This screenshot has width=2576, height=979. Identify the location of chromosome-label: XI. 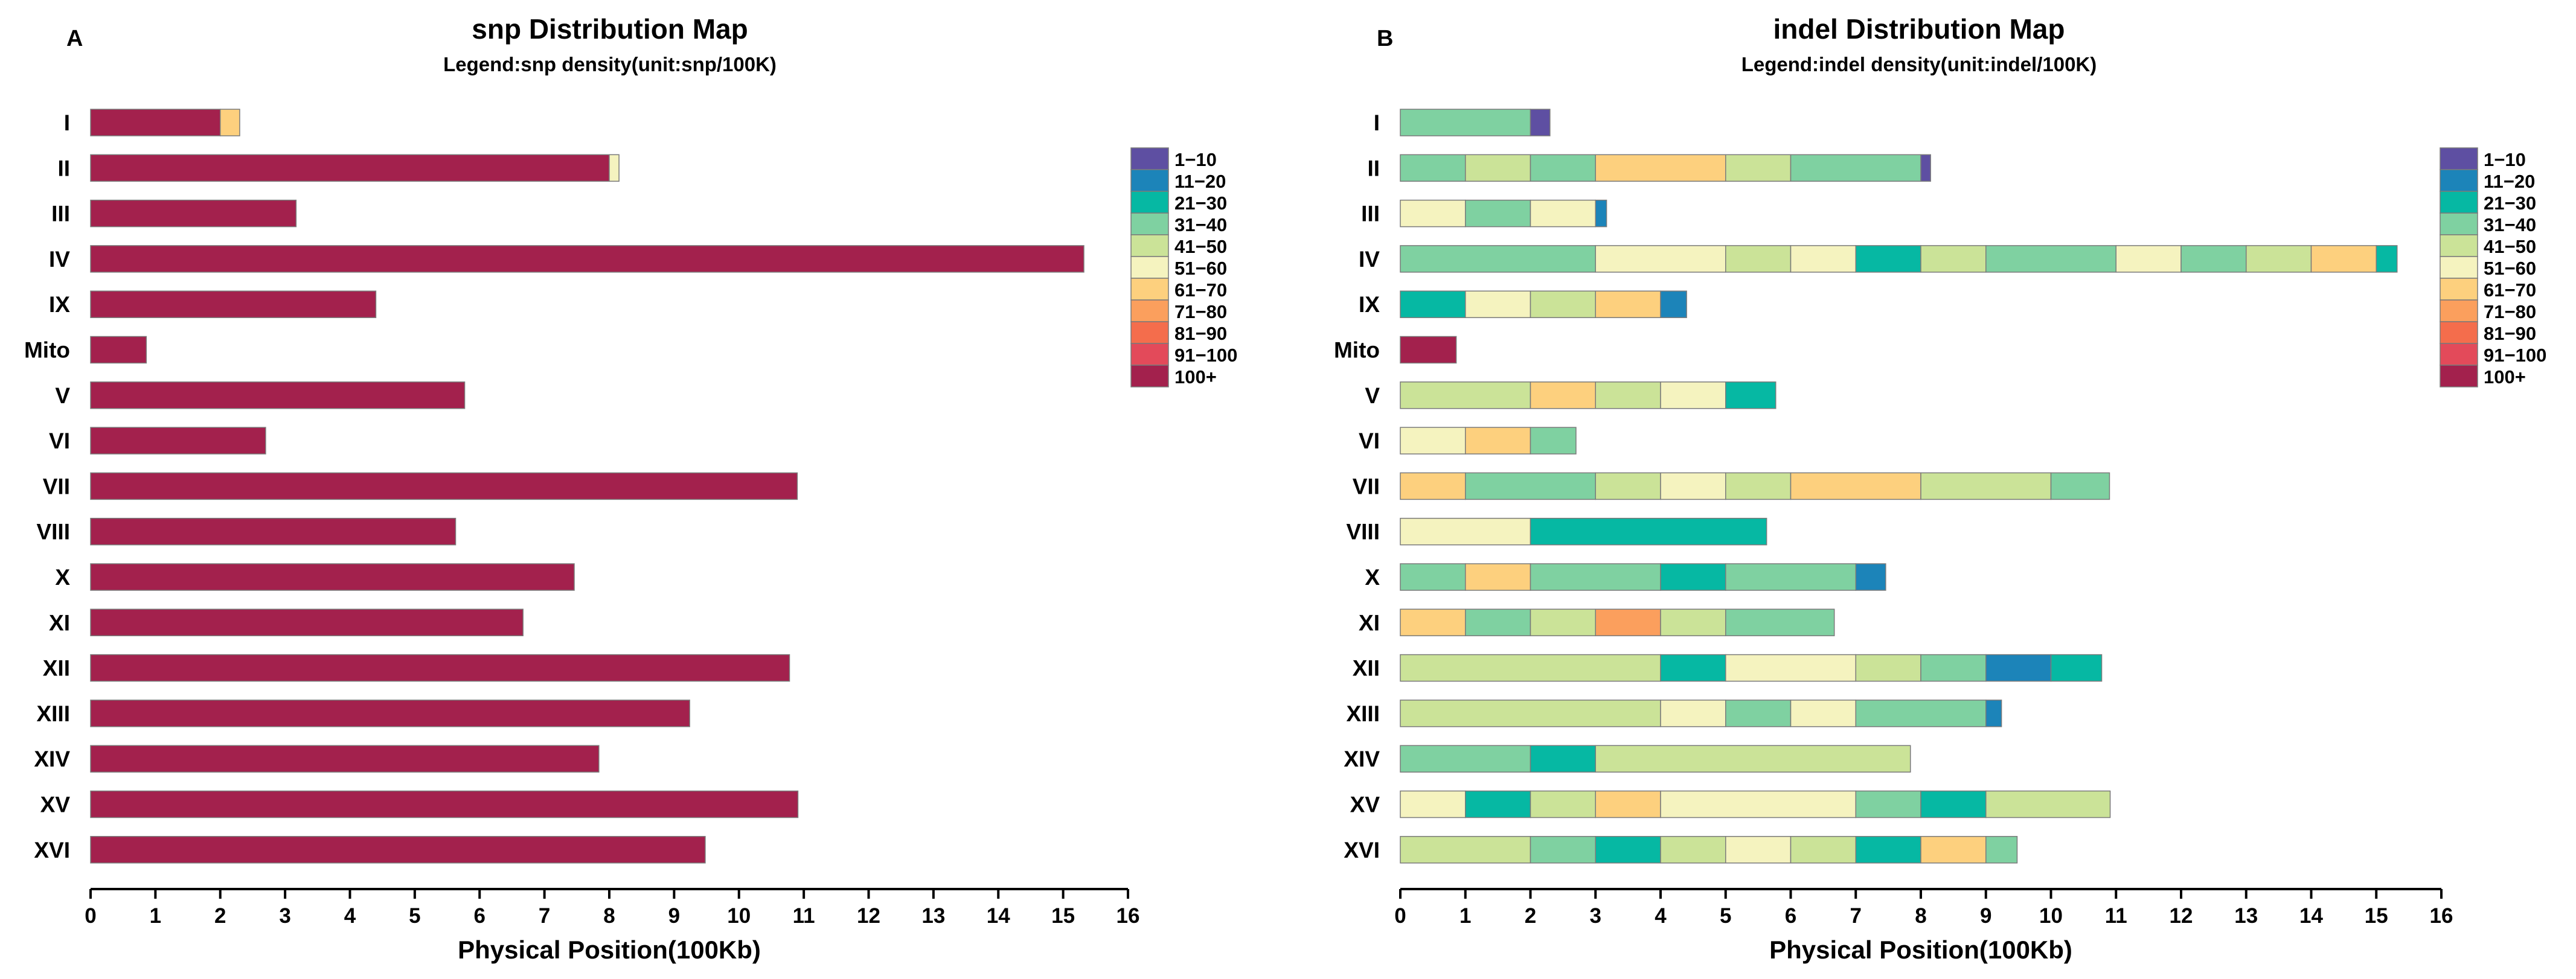
(1369, 622).